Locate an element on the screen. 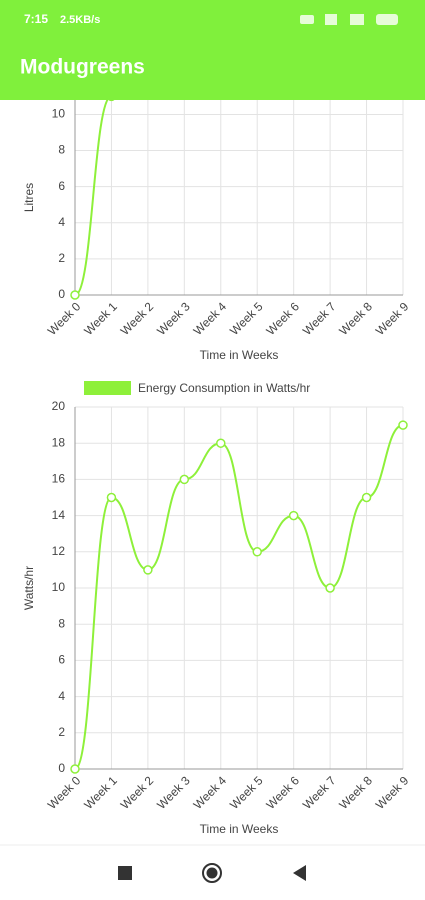  y-tick-label: 20 is located at coordinates (59, 406).